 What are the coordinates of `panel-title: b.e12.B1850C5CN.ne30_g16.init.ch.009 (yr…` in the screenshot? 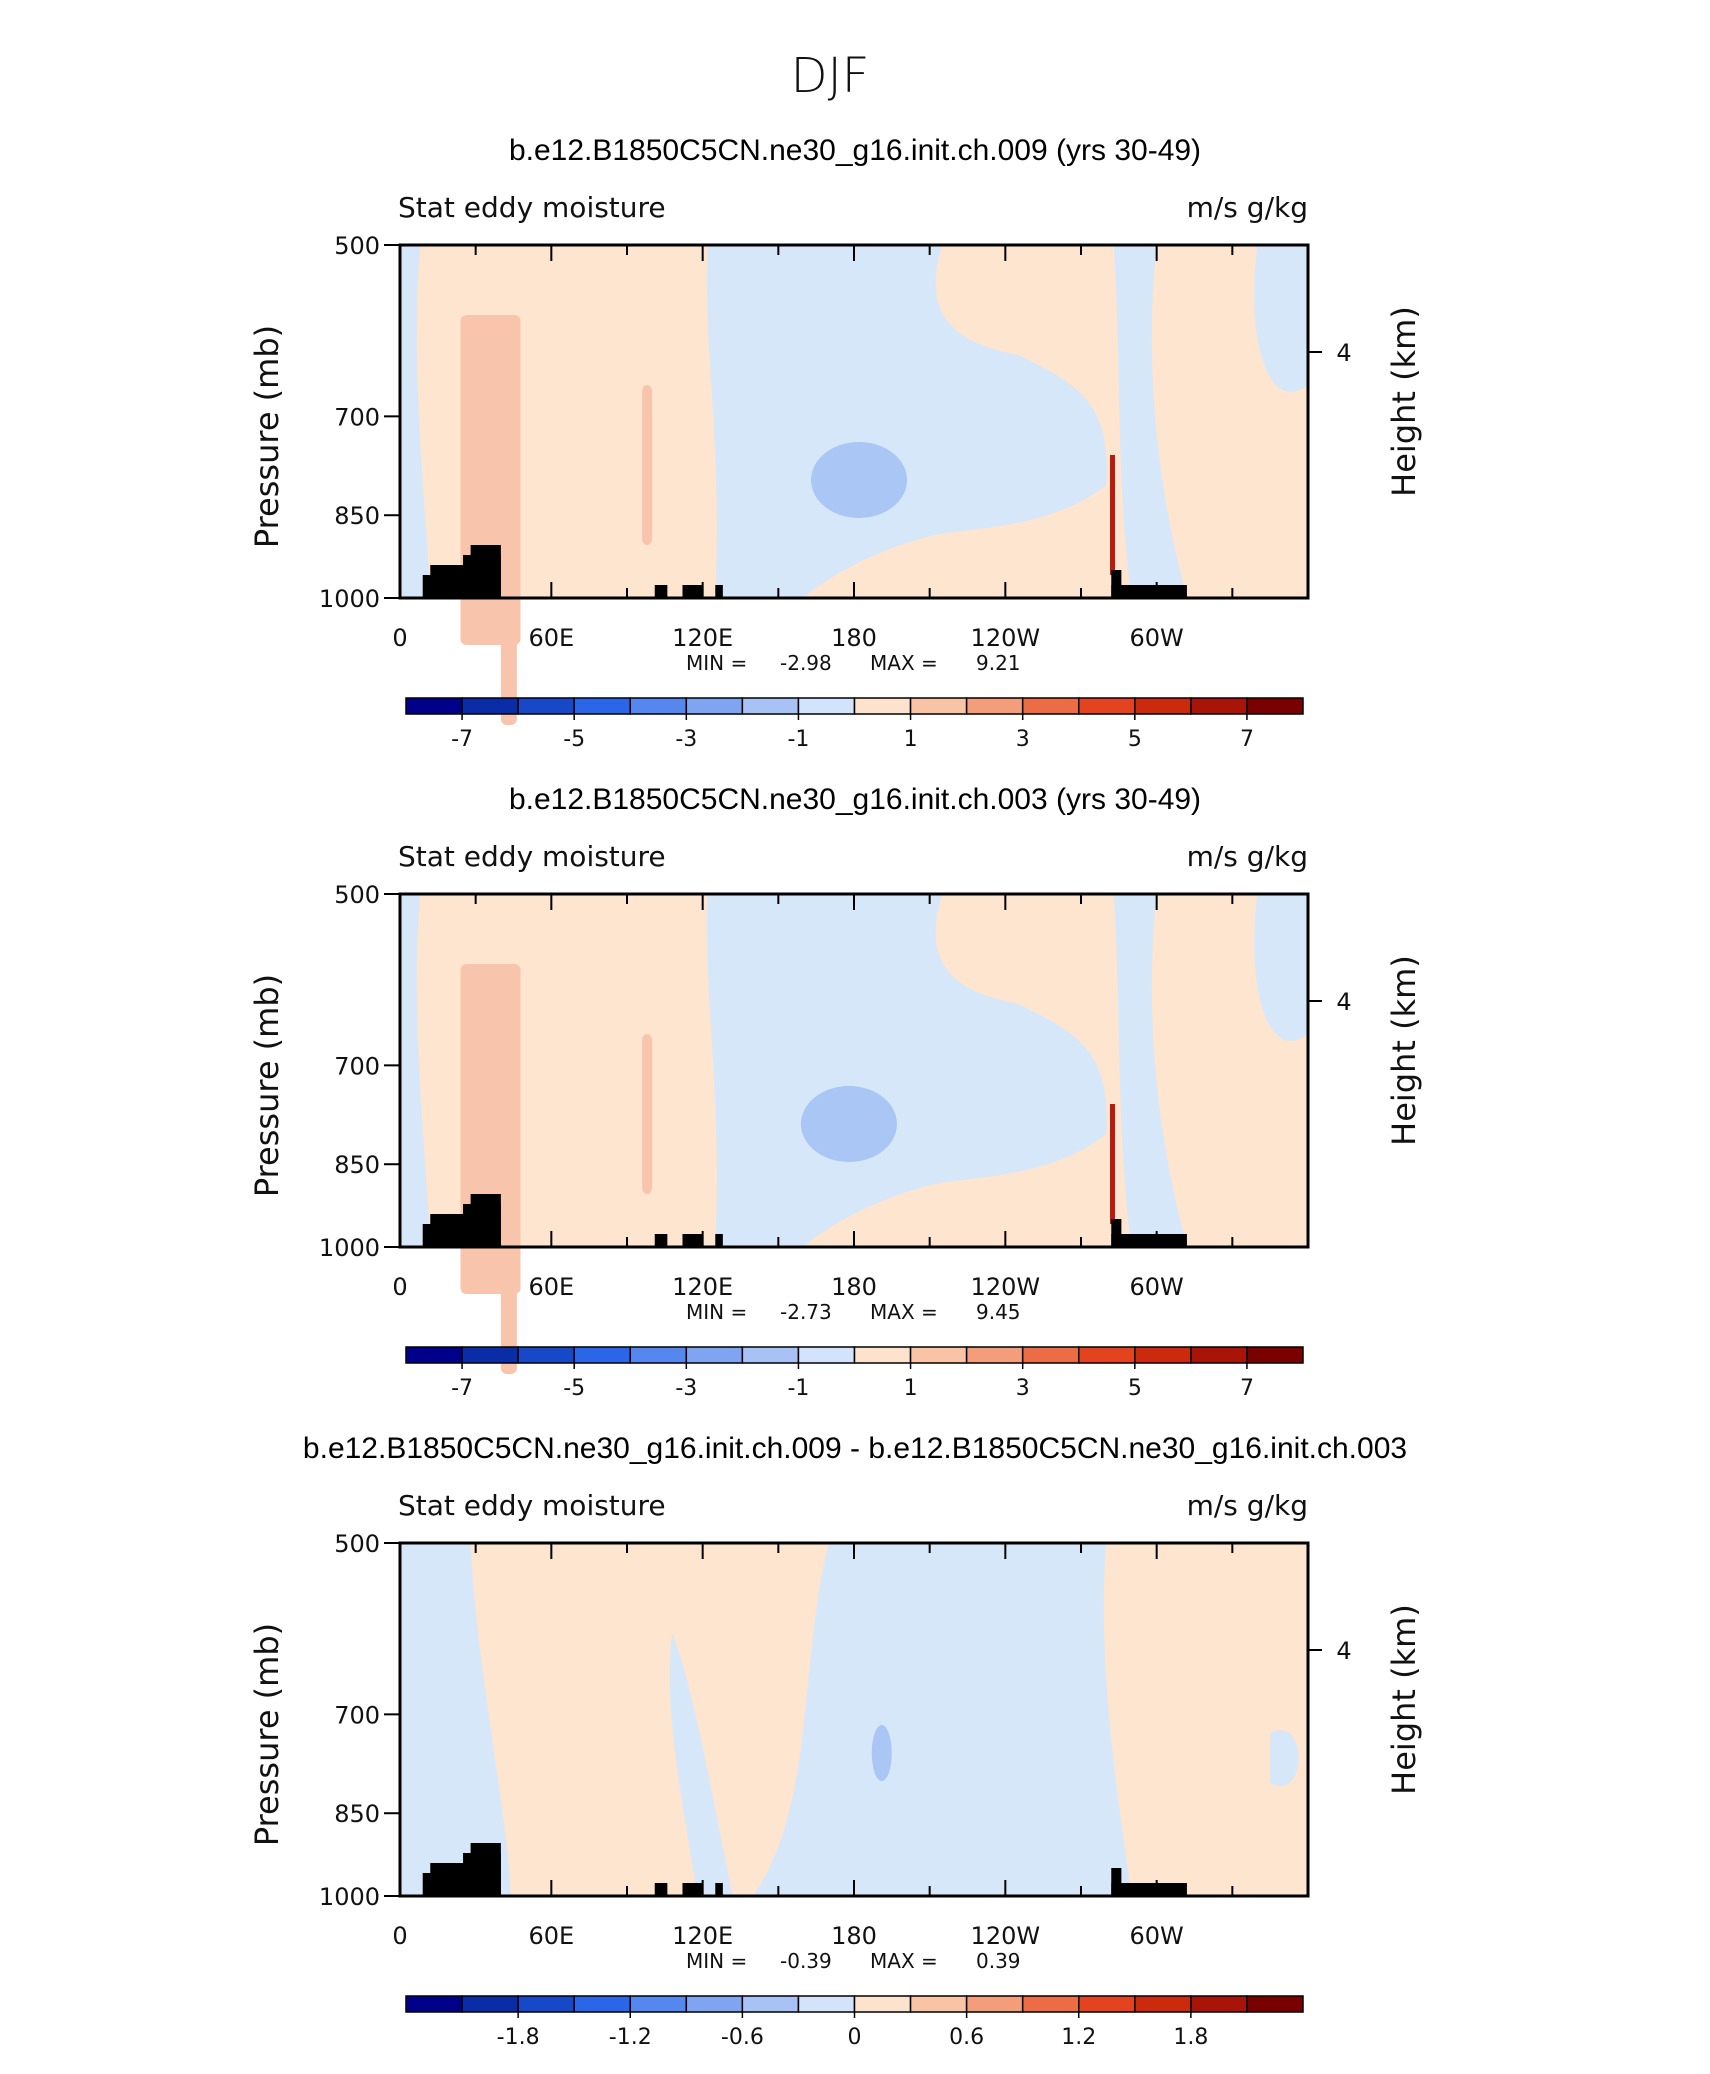 It's located at (855, 150).